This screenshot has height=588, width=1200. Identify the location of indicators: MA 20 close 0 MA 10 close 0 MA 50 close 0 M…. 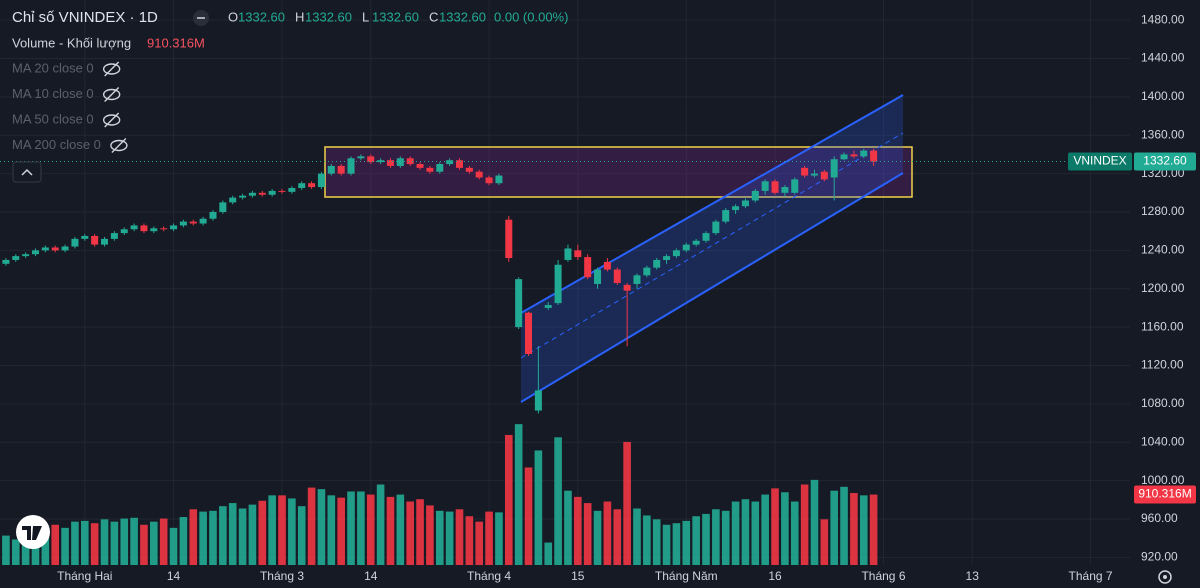
(70, 106).